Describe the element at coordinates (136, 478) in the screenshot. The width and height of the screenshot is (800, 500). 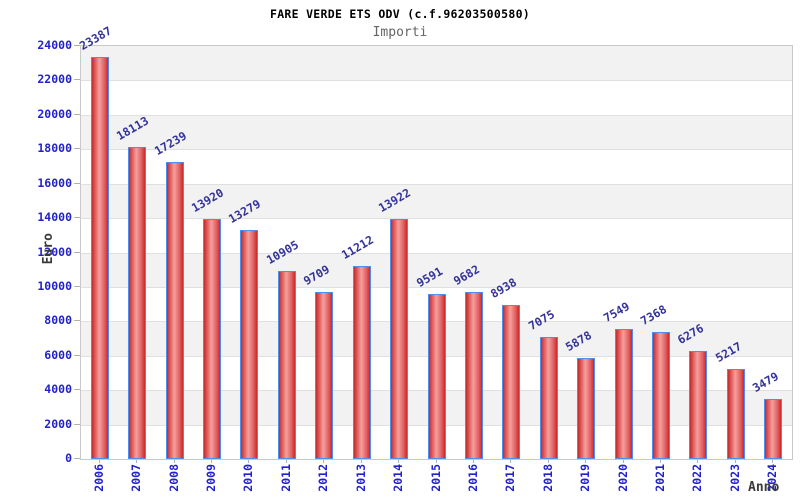
I see `x-tick-label-text: 2007` at that location.